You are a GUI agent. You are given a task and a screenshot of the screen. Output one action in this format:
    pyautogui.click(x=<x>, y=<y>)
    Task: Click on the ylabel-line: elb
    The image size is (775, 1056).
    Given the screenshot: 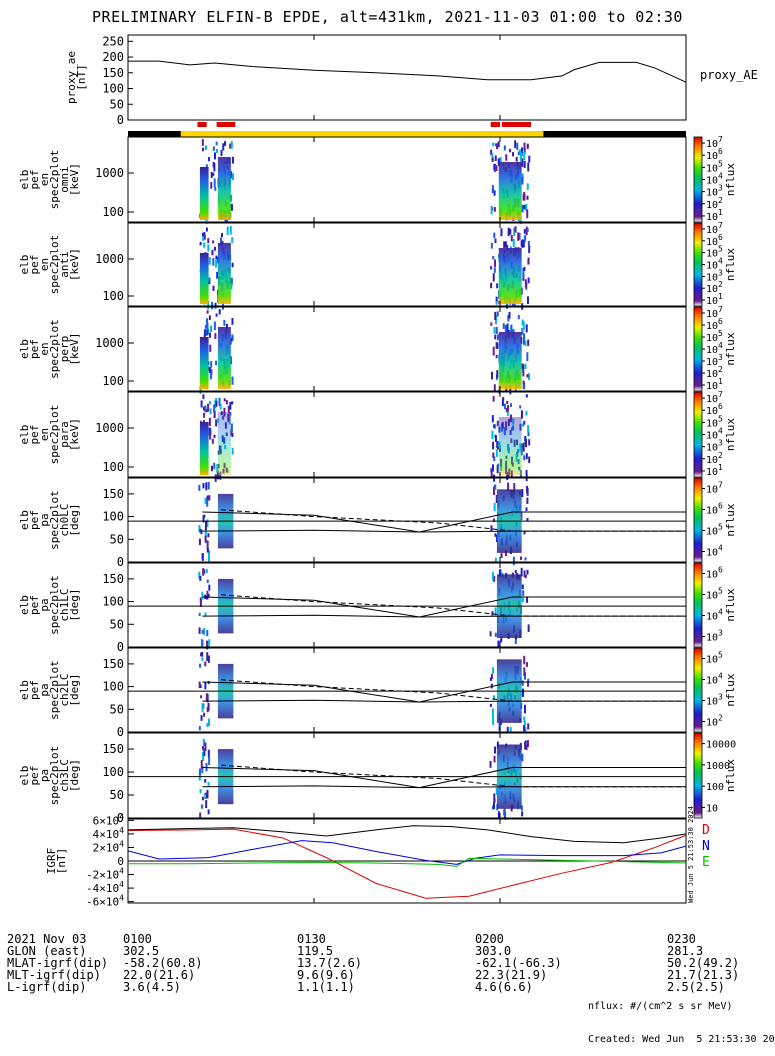 What is the action you would take?
    pyautogui.click(x=24, y=690)
    